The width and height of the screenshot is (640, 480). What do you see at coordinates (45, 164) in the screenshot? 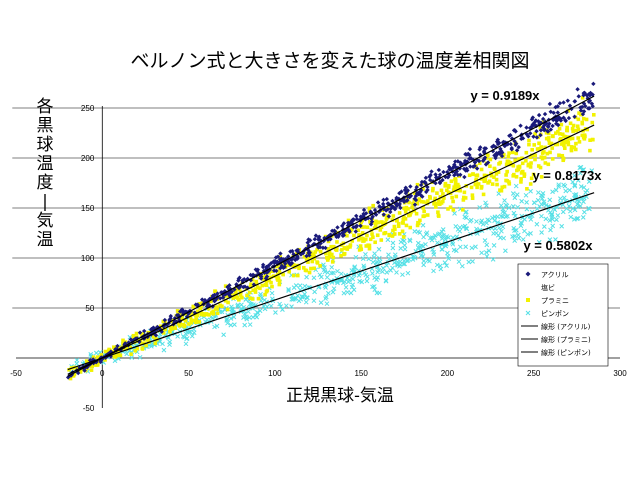
I see `y-axis-label-char: 温` at bounding box center [45, 164].